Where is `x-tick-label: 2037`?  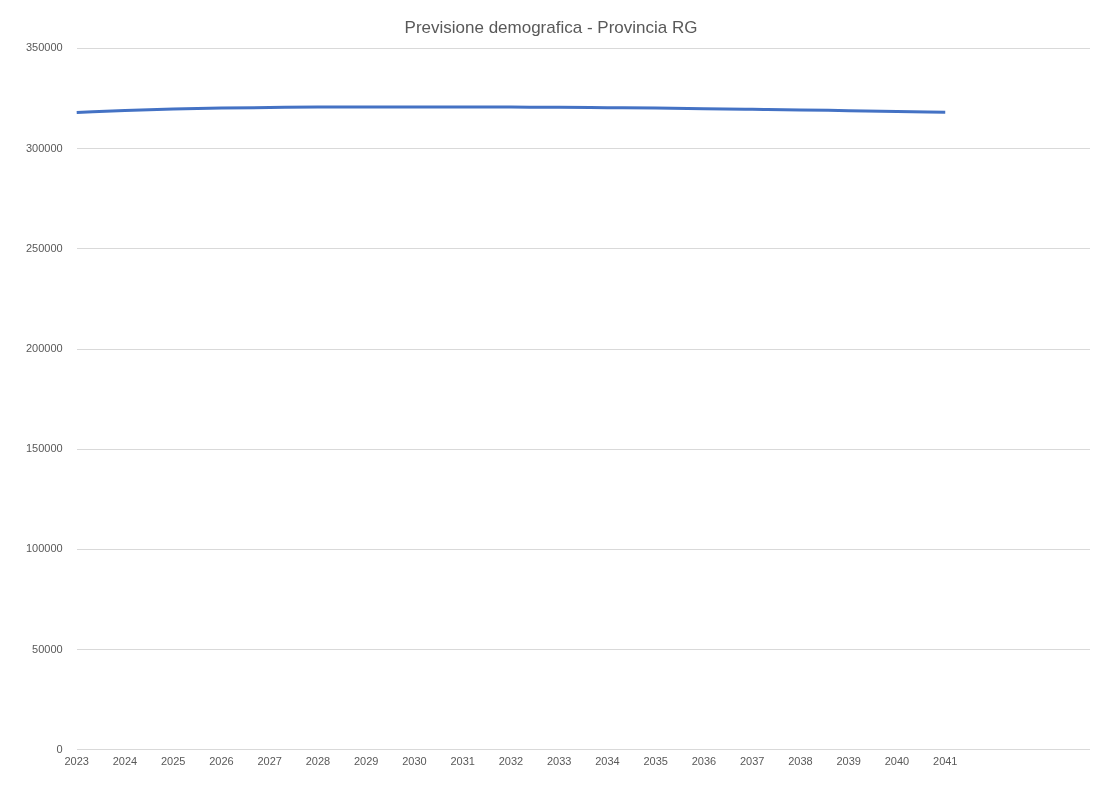
x-tick-label: 2037 is located at coordinates (752, 761).